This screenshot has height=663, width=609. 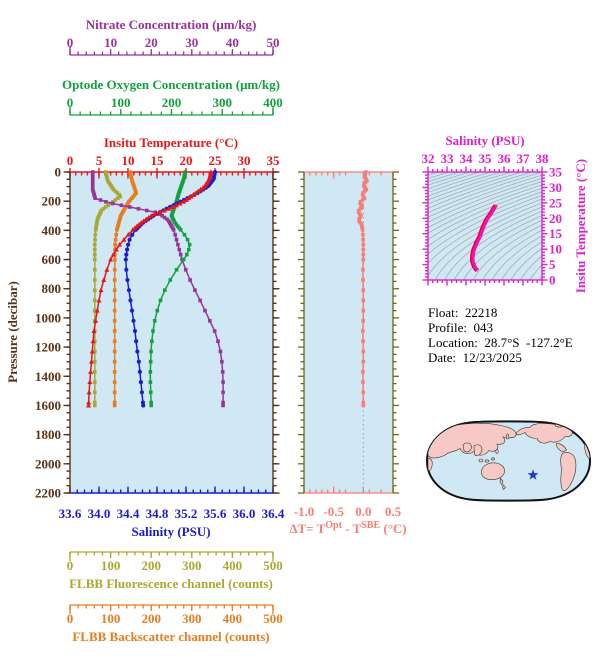 What do you see at coordinates (12, 332) in the screenshot?
I see `pressure-axis-title: Pressure (decibar)` at bounding box center [12, 332].